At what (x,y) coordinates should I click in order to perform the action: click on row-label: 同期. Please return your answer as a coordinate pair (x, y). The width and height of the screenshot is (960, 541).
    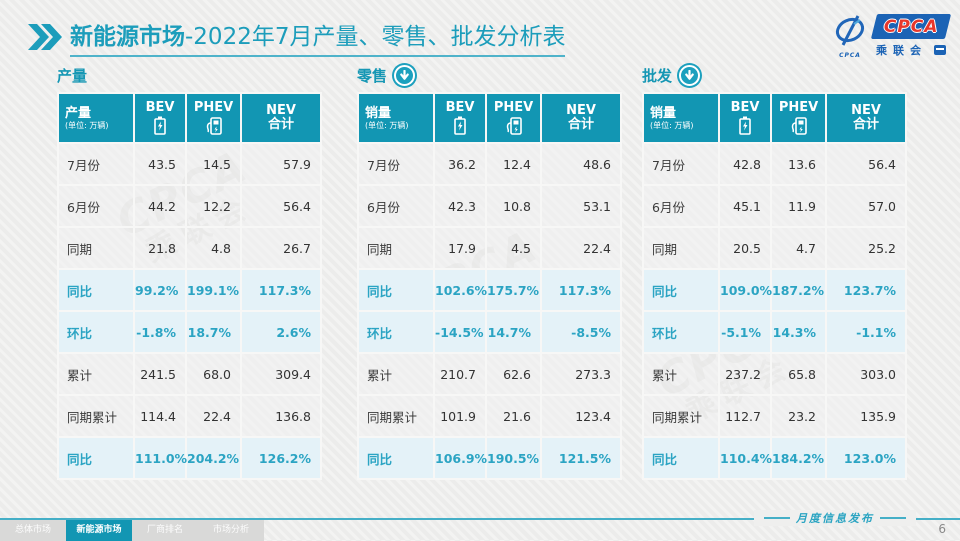
    Looking at the image, I should click on (96, 248).